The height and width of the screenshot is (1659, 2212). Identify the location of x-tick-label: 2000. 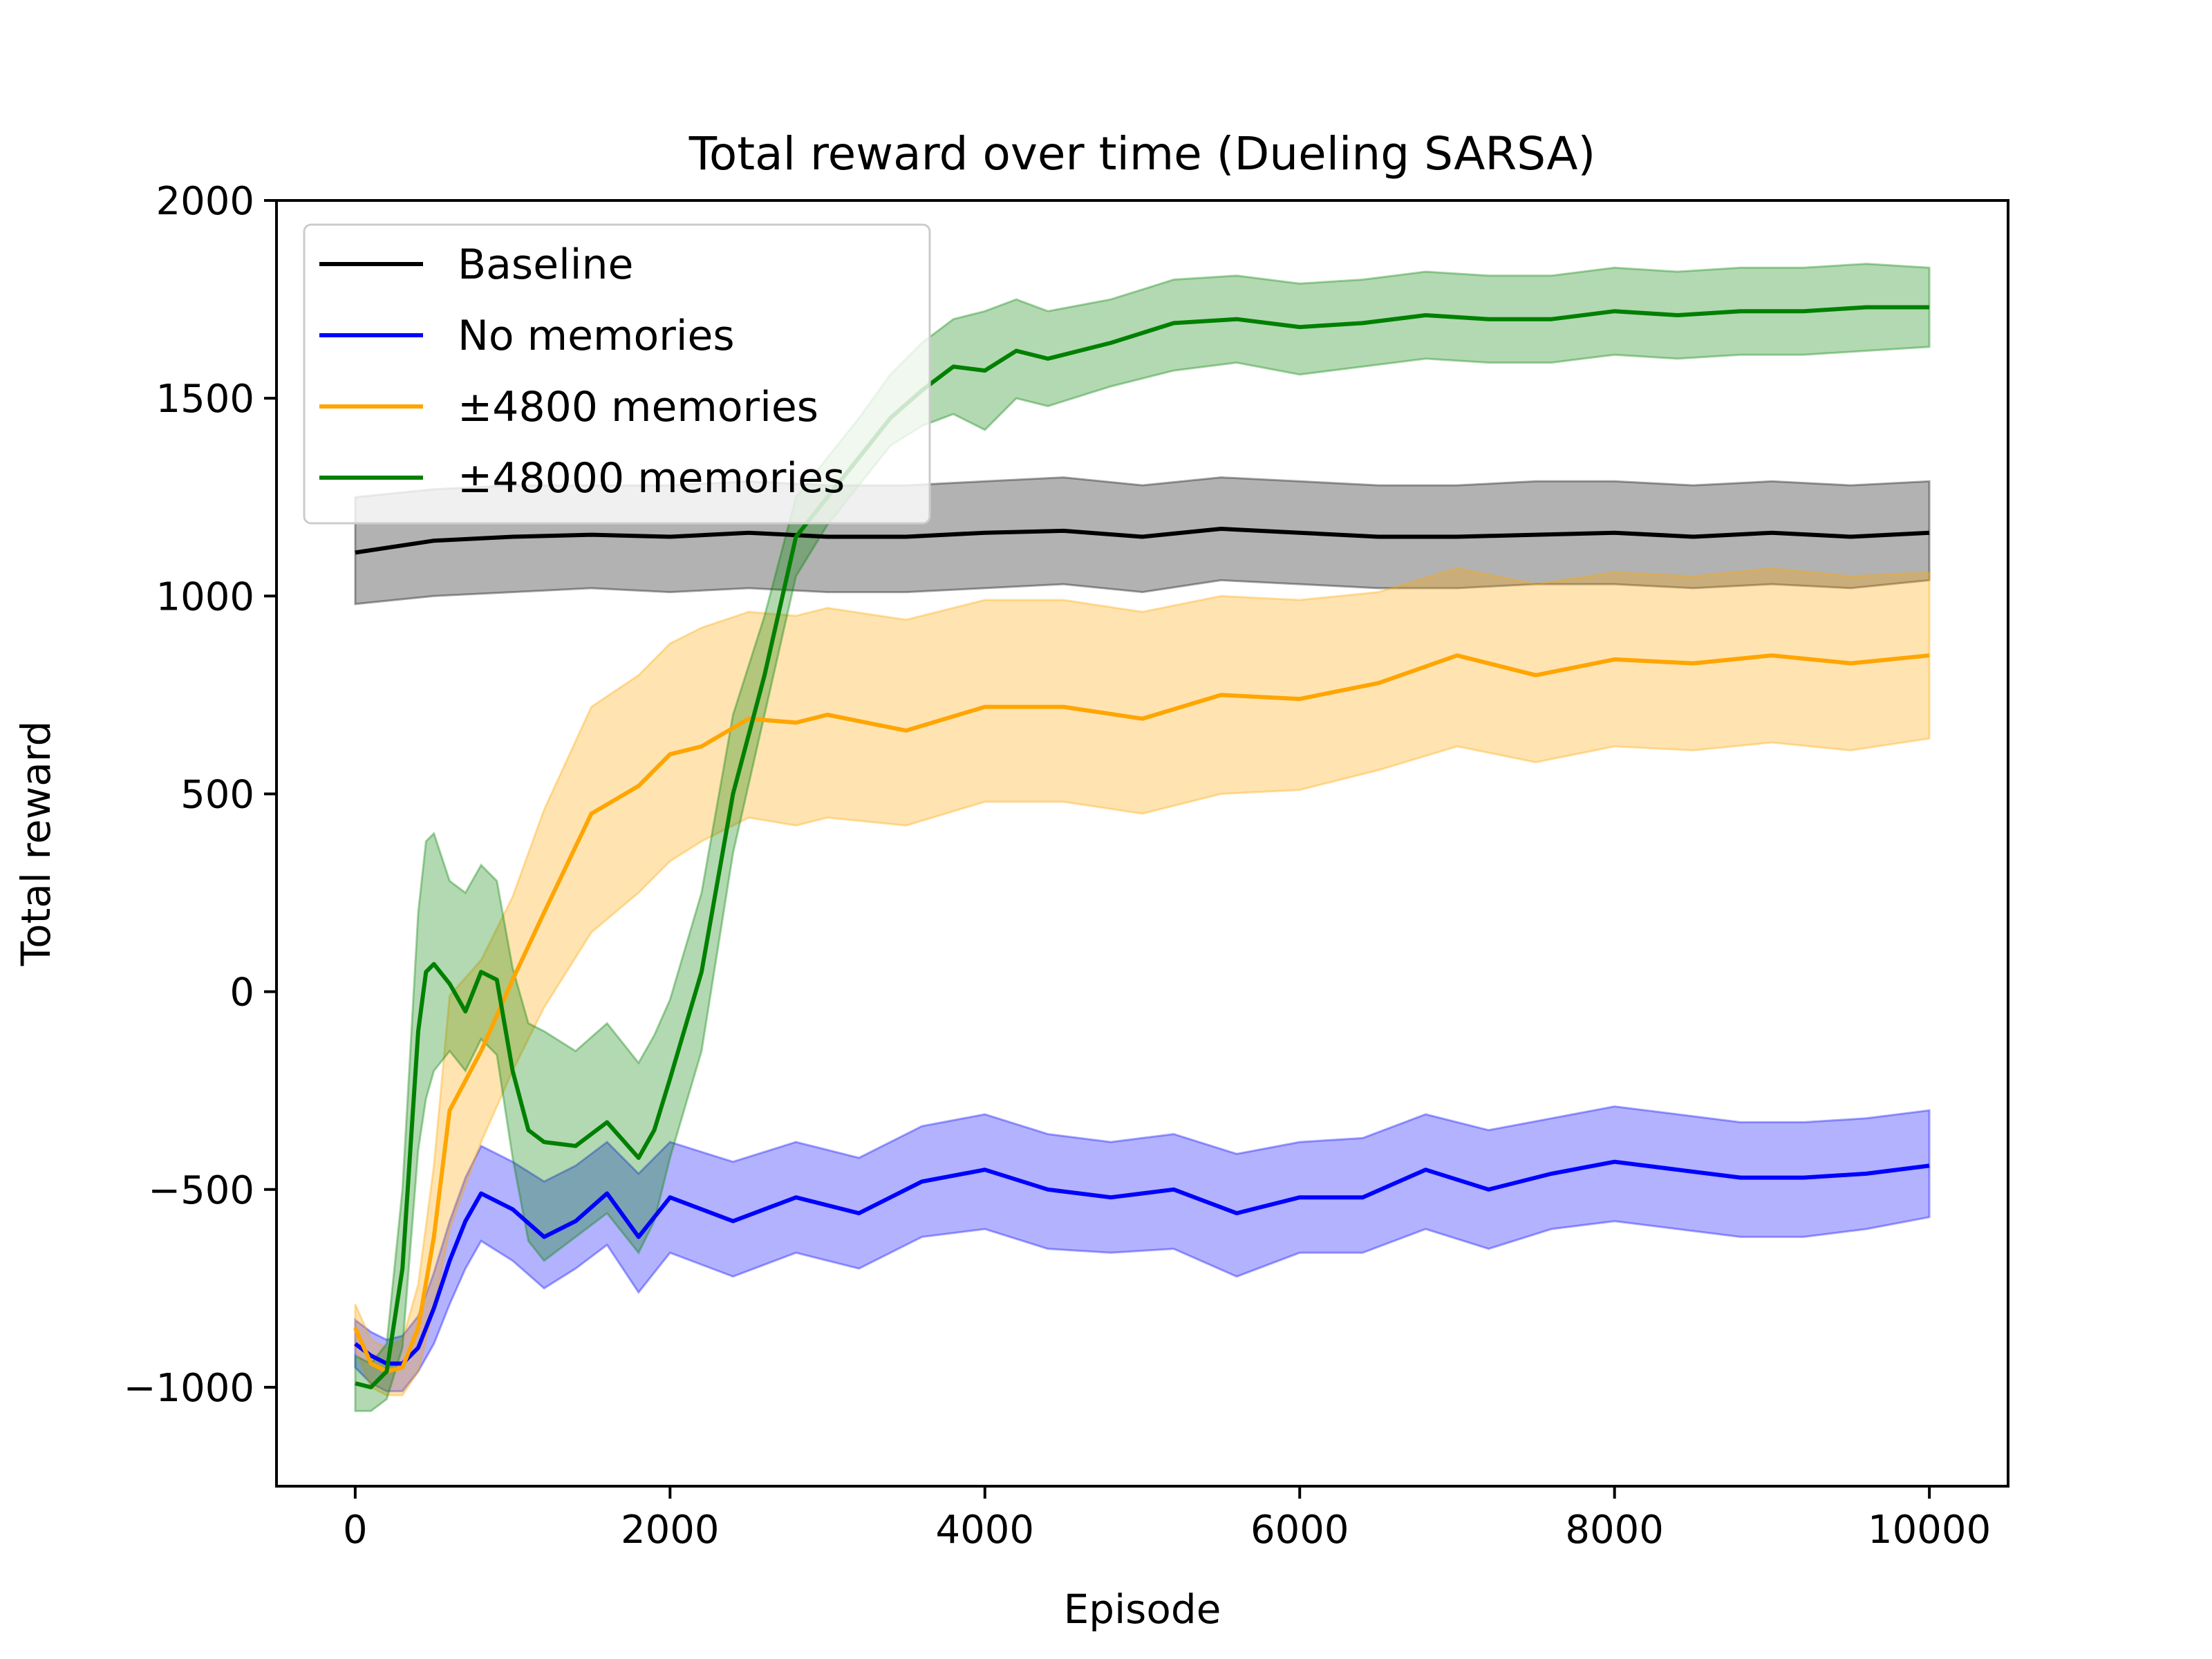
(670, 1530).